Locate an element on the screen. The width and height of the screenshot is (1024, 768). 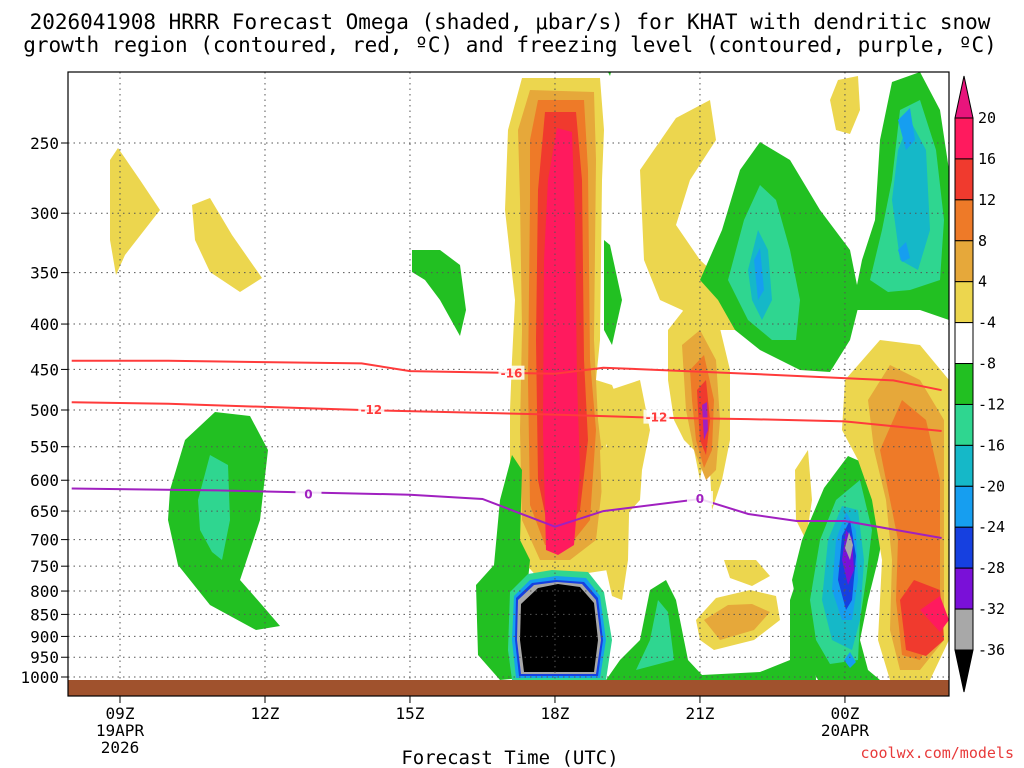
y-tick-label: 500 is located at coordinates (44, 410).